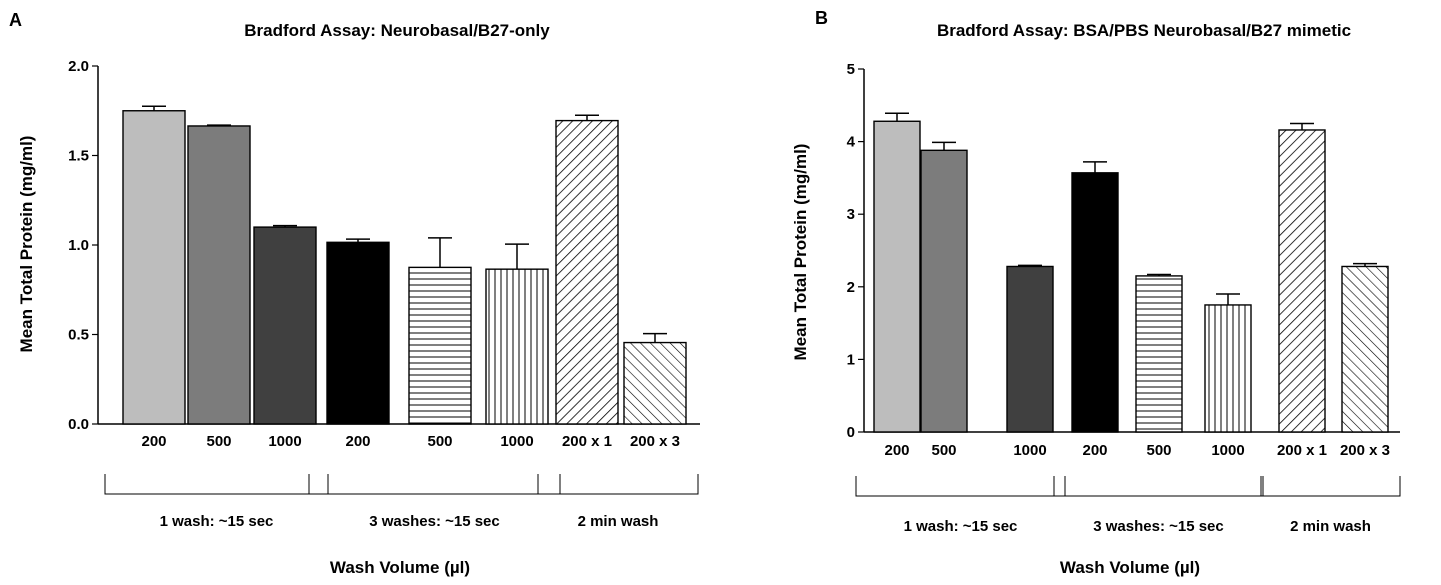 The height and width of the screenshot is (585, 1441). What do you see at coordinates (397, 30) in the screenshot?
I see `panel-a-title: Bradford Assay: Neurobasal/B27-only` at bounding box center [397, 30].